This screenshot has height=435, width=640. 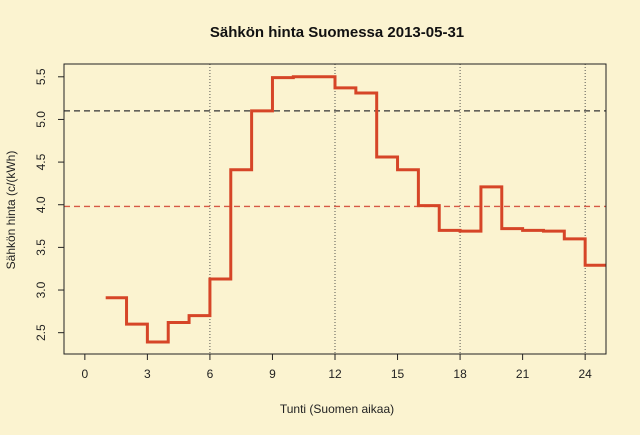 What do you see at coordinates (41, 247) in the screenshot?
I see `y-tick-label-2: 3.5` at bounding box center [41, 247].